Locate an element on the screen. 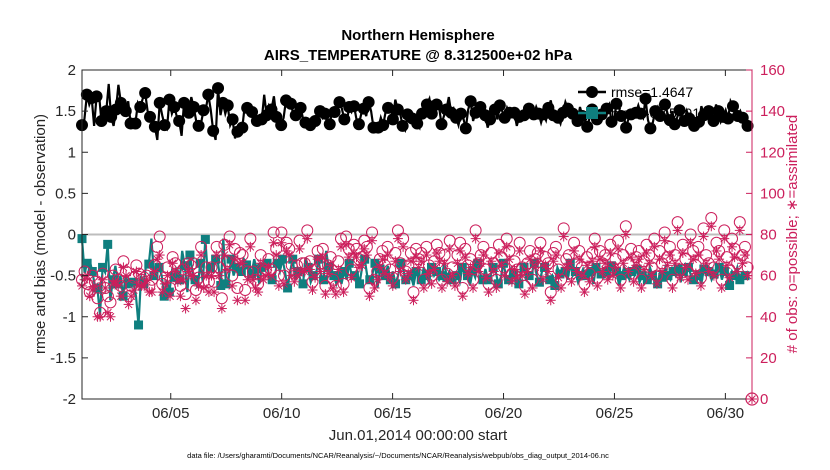 This screenshot has height=470, width=830. right-y-tick-label: 140 is located at coordinates (772, 111).